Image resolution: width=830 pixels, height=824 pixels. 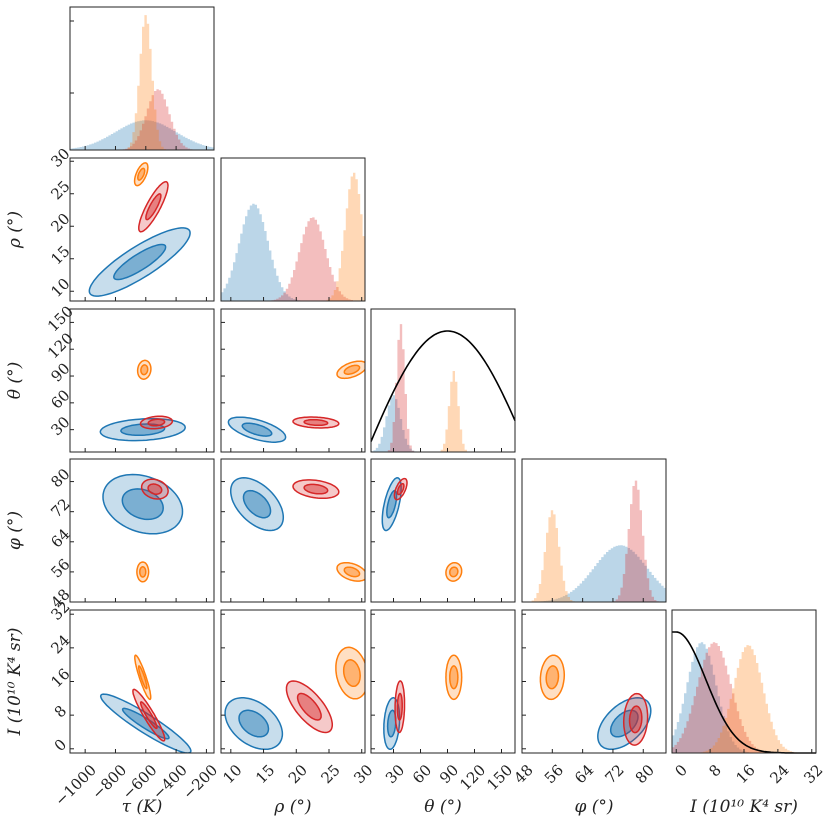 I want to click on xlabel-theta: θ (°), so click(x=442, y=807).